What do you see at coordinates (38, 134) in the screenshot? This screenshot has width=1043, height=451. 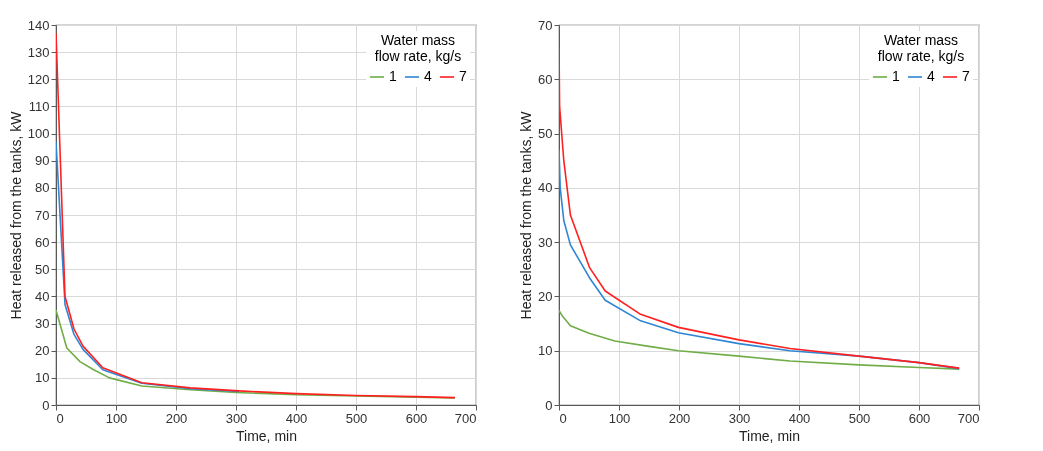 I see `y-tick-label: 100` at bounding box center [38, 134].